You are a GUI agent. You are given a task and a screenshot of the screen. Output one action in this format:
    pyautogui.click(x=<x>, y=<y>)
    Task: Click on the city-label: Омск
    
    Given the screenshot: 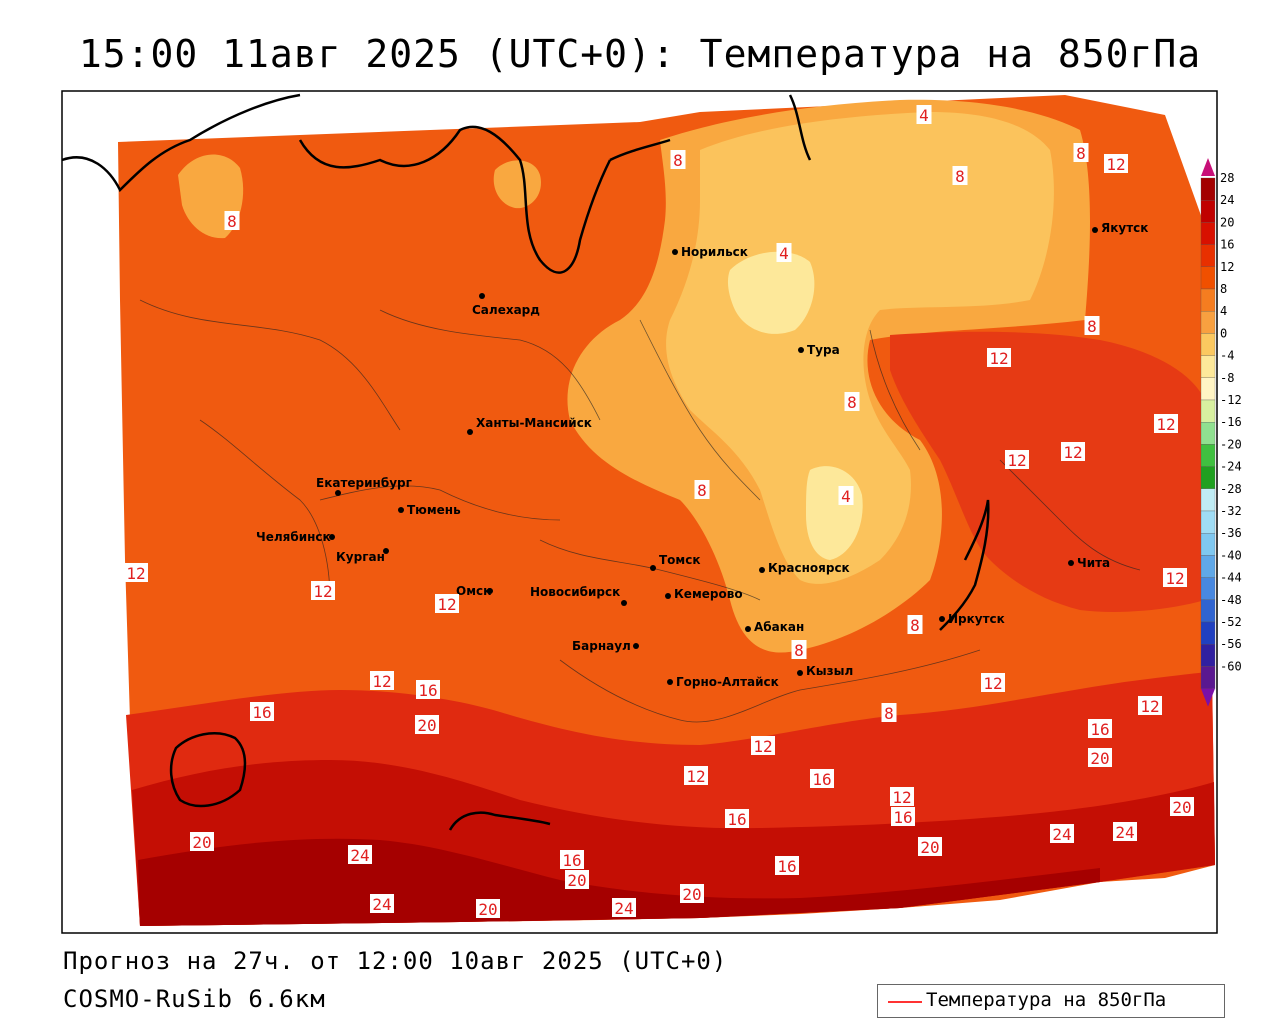 What is the action you would take?
    pyautogui.click(x=473, y=591)
    